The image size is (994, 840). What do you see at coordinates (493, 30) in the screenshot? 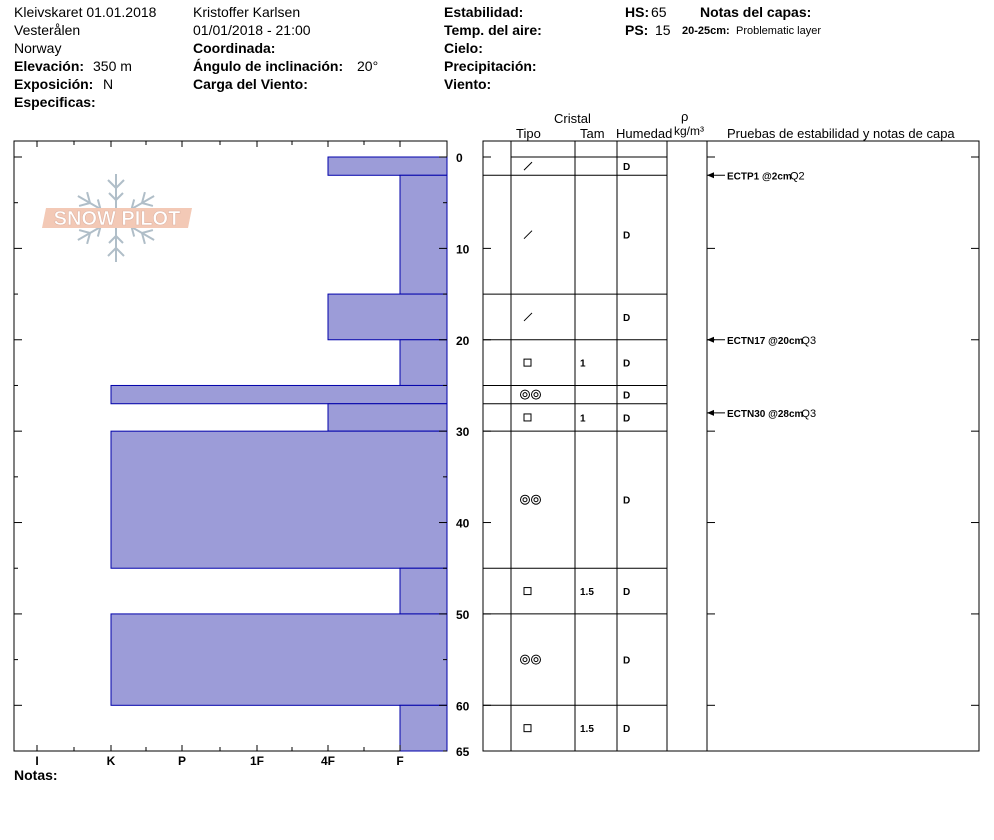
I see `air-temp-label: Temp. del aire:` at bounding box center [493, 30].